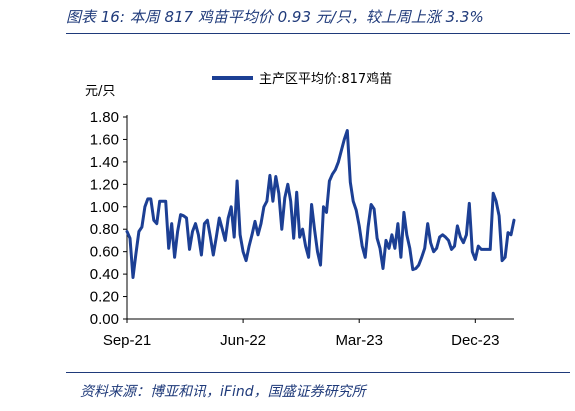 This screenshot has height=411, width=575. What do you see at coordinates (243, 340) in the screenshot?
I see `x-tick-label: Jun-22` at bounding box center [243, 340].